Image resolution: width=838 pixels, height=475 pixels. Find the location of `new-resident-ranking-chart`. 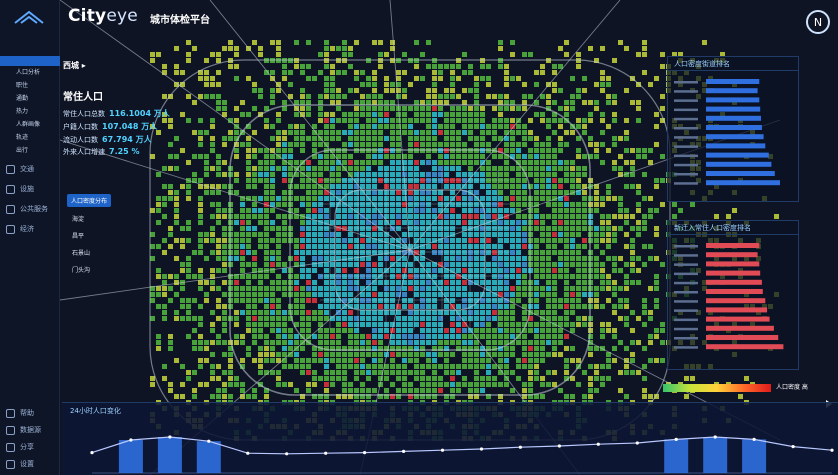

new-resident-ranking-chart is located at coordinates (729, 296).